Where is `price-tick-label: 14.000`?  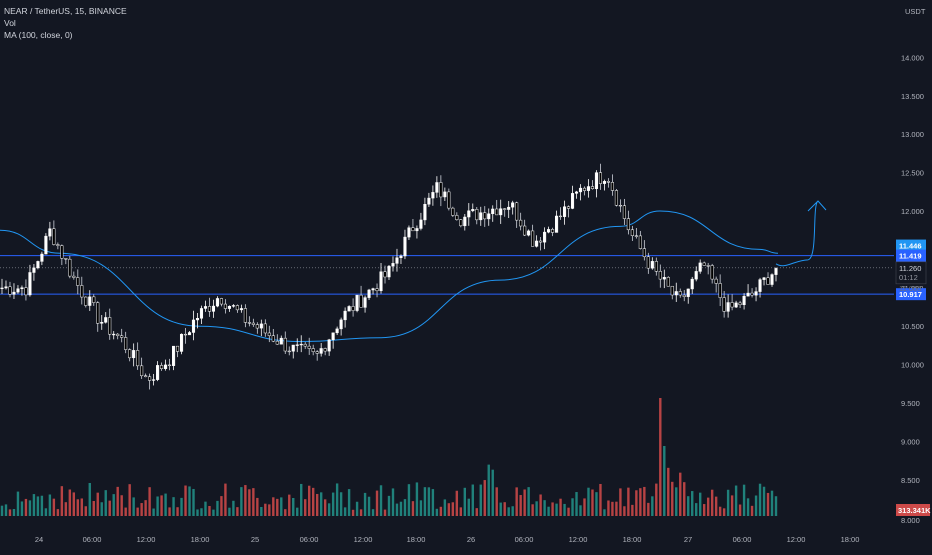
price-tick-label: 14.000 is located at coordinates (912, 57).